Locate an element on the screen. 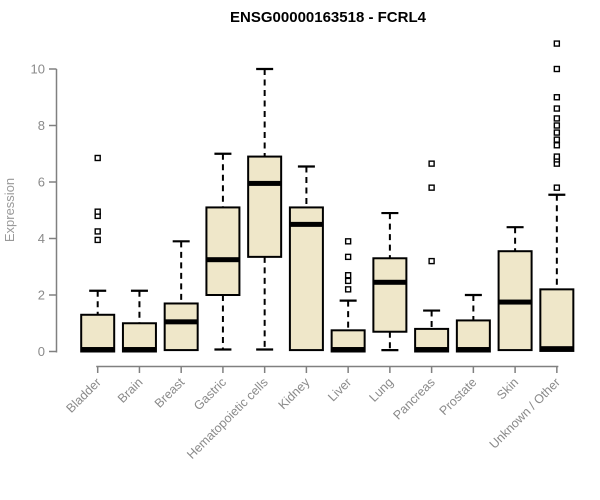 The width and height of the screenshot is (600, 500). y-tick-label: 2 is located at coordinates (41, 295).